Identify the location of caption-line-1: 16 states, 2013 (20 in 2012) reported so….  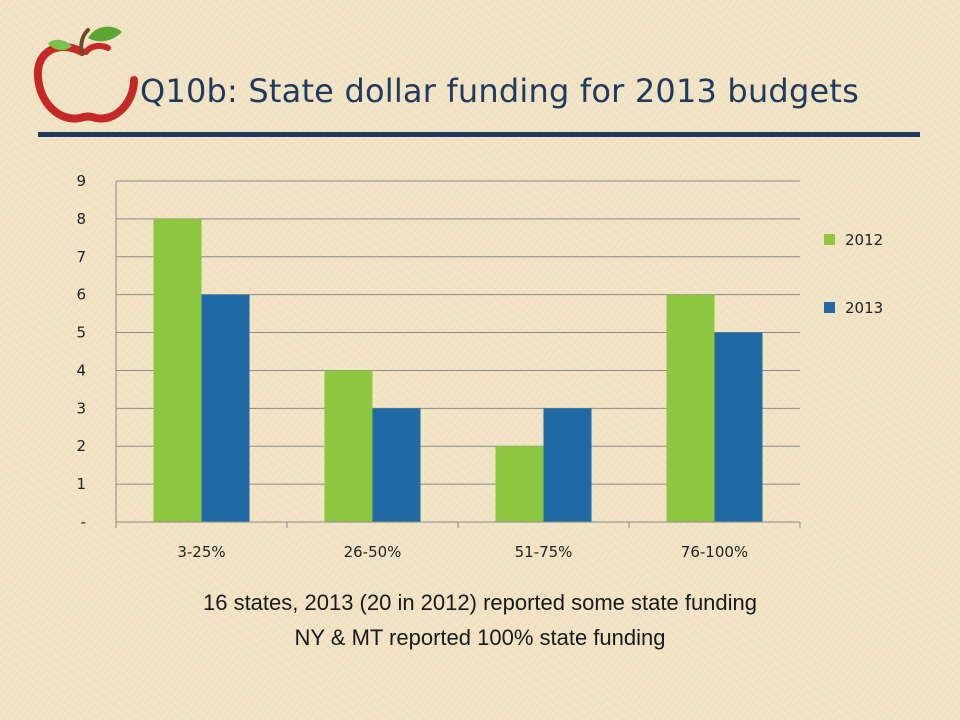
(480, 602).